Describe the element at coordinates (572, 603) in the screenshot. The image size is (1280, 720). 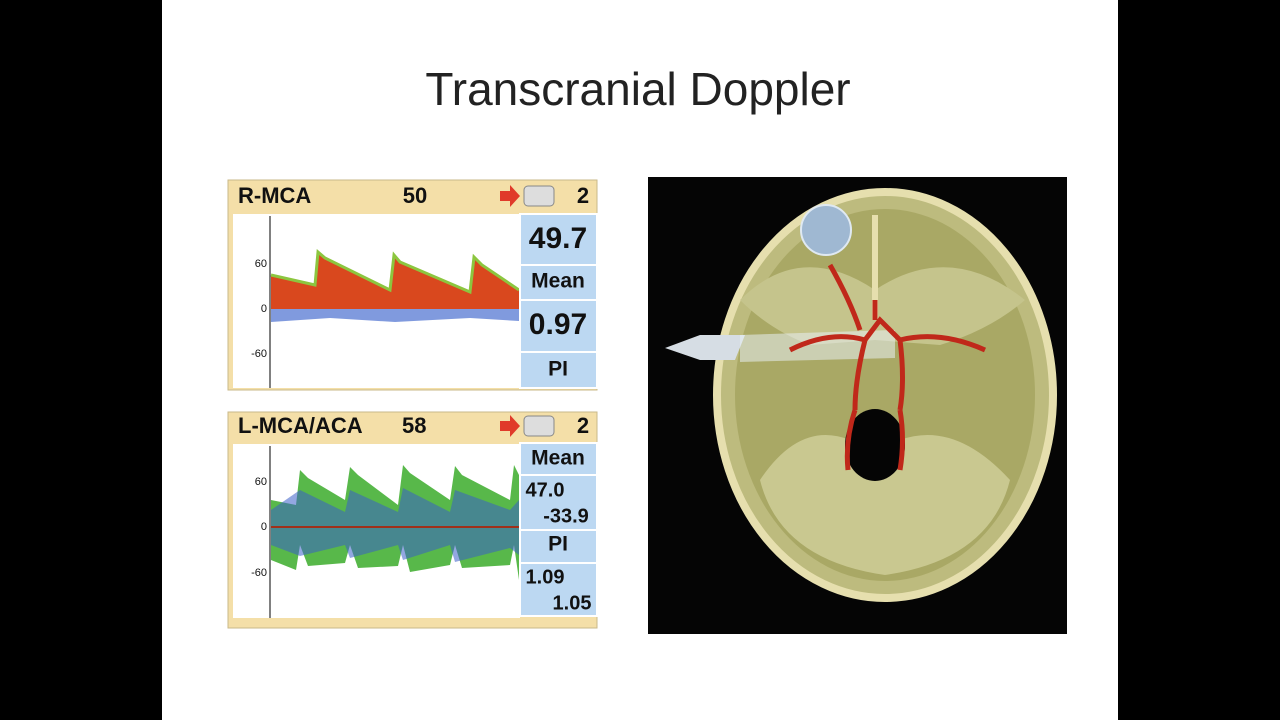
I see `readout: 1.05` at that location.